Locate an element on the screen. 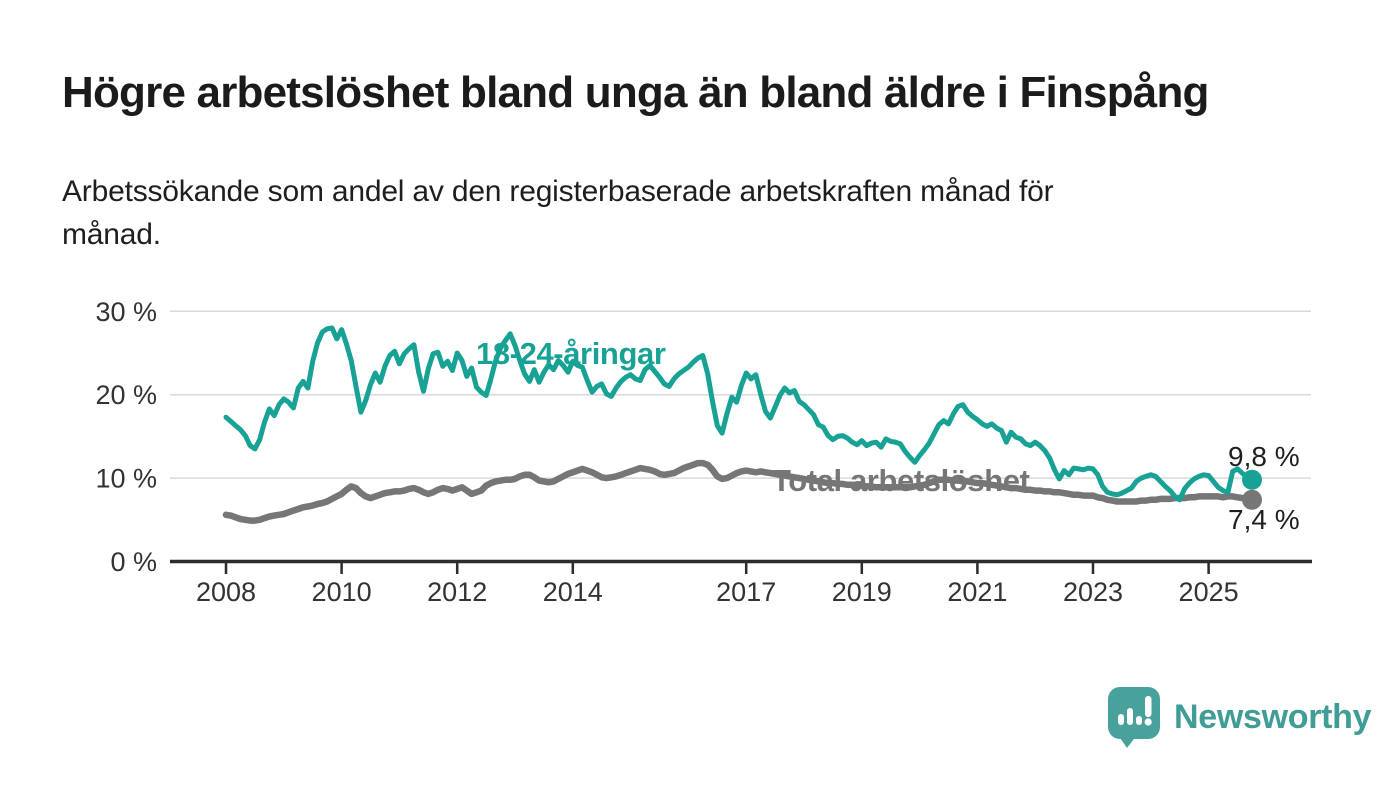  speech-bubble is located at coordinates (1134, 713).